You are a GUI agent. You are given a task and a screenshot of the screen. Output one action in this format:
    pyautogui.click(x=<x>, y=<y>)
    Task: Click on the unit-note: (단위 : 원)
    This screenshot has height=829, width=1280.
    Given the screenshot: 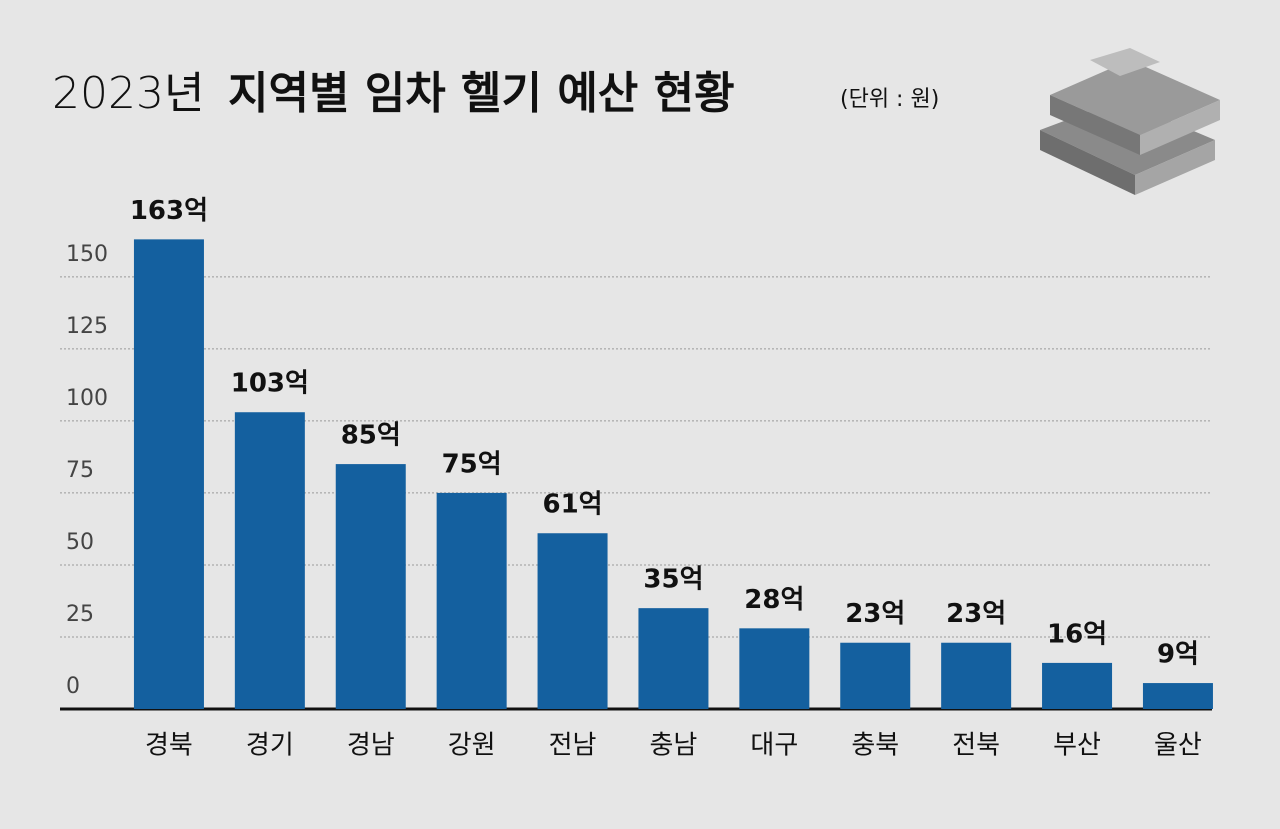 What is the action you would take?
    pyautogui.click(x=889, y=99)
    